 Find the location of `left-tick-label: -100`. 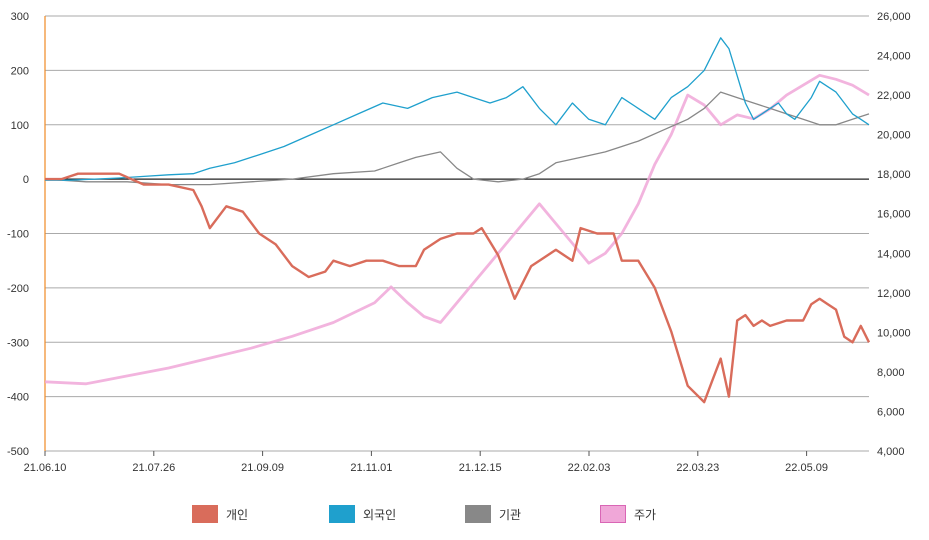

left-tick-label: -100 is located at coordinates (18, 235).